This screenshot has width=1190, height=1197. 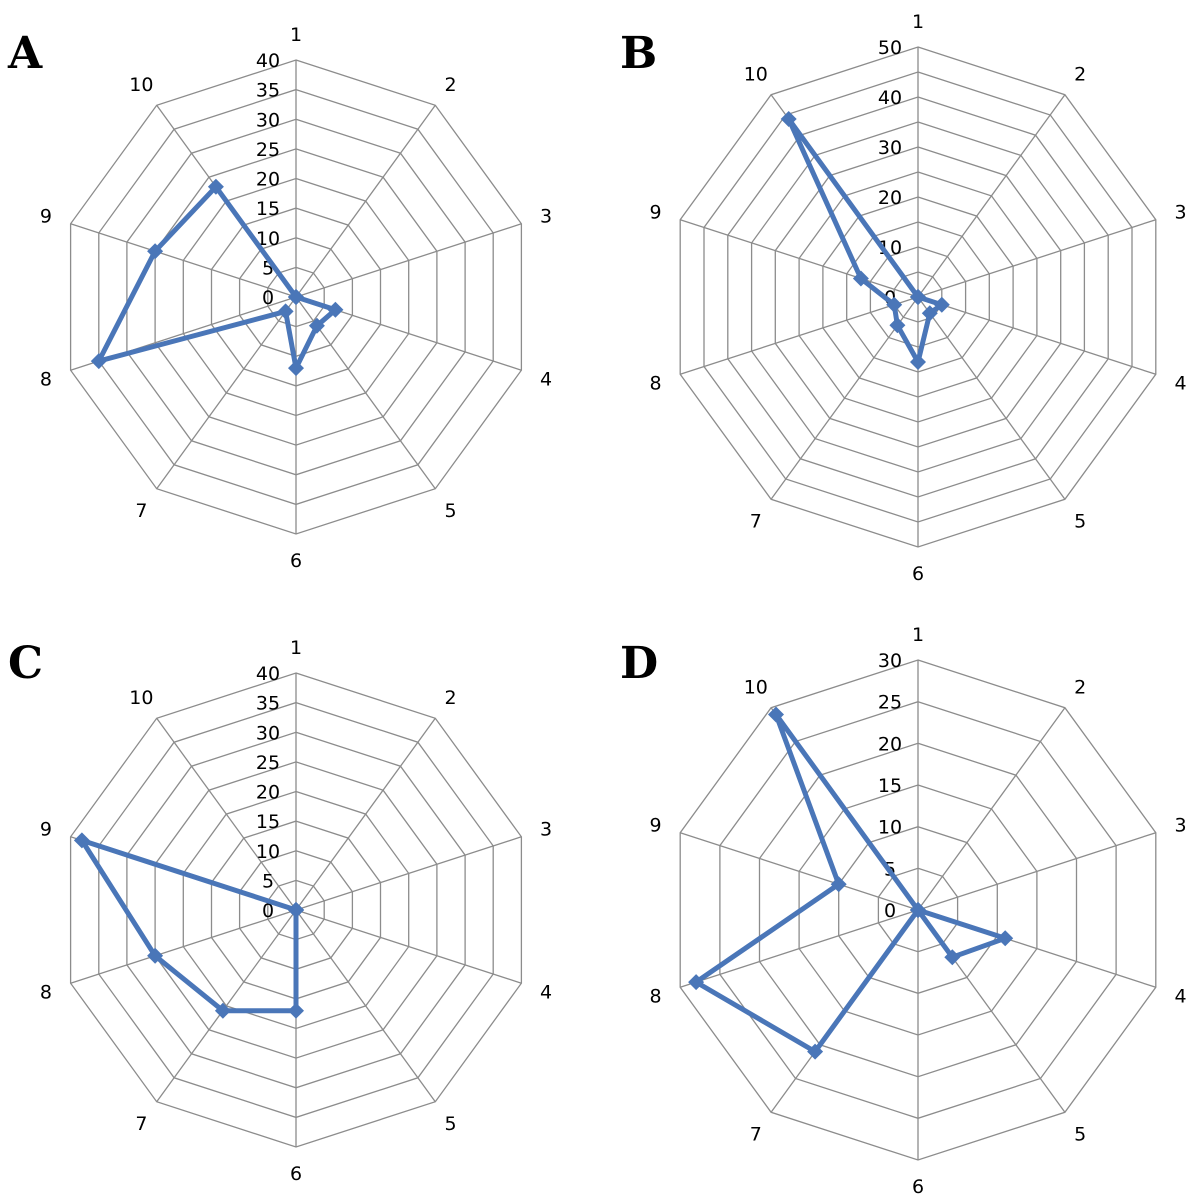 What do you see at coordinates (639, 663) in the screenshot?
I see `panel-label: D` at bounding box center [639, 663].